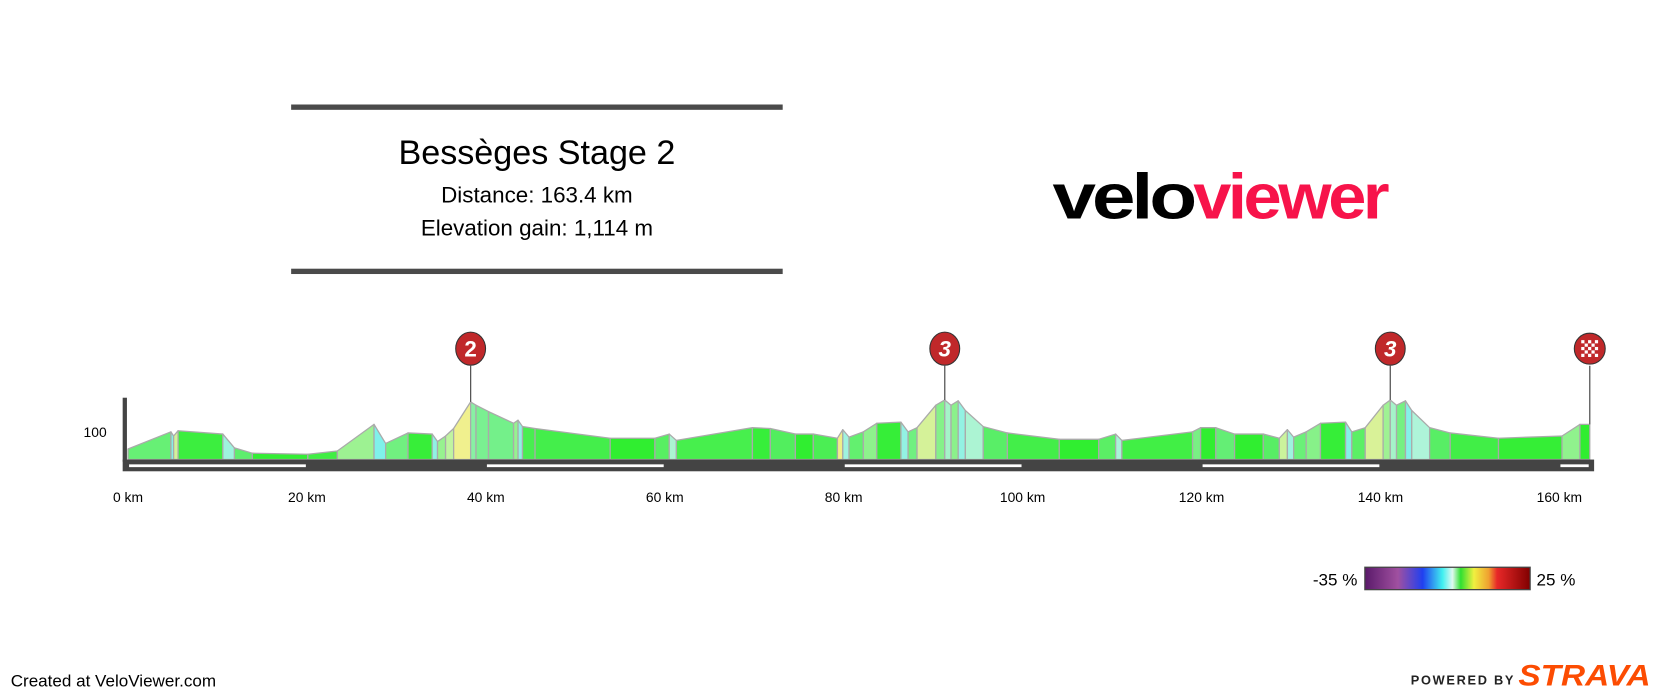 Image resolution: width=1672 pixels, height=700 pixels. Describe the element at coordinates (1335, 579) in the screenshot. I see `legend-min-label: -35 %` at that location.